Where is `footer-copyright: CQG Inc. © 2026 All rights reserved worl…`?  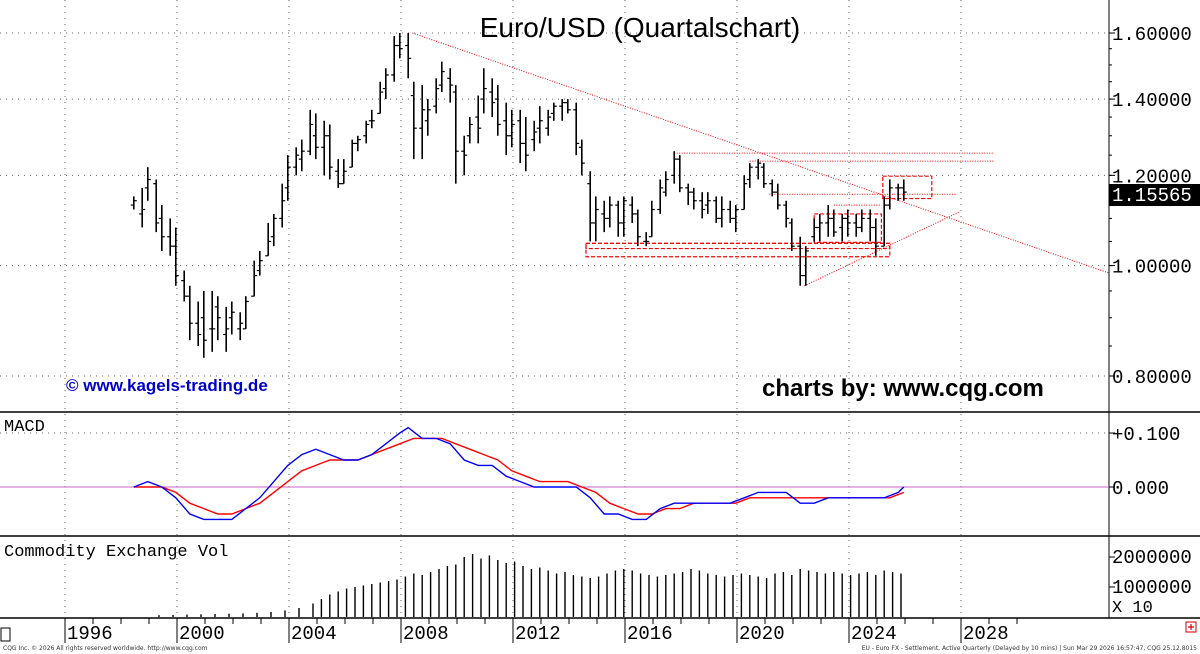 footer-copyright: CQG Inc. © 2026 All rights reserved worl… is located at coordinates (105, 648).